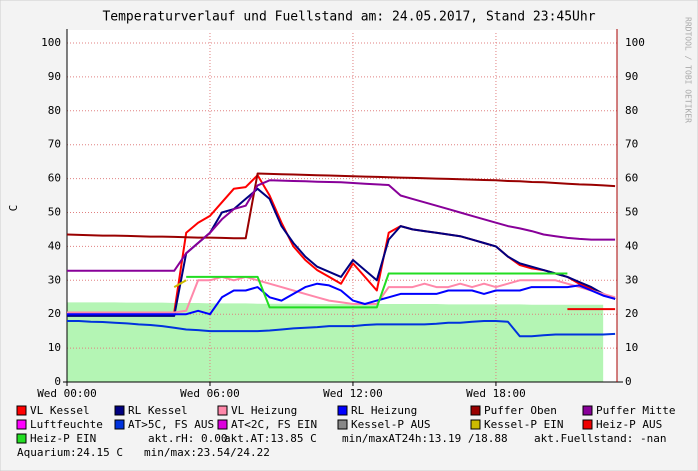 The height and width of the screenshot is (471, 698). I want to click on legend-note: min/maxAT24h:13.19 /18.88, so click(425, 438).